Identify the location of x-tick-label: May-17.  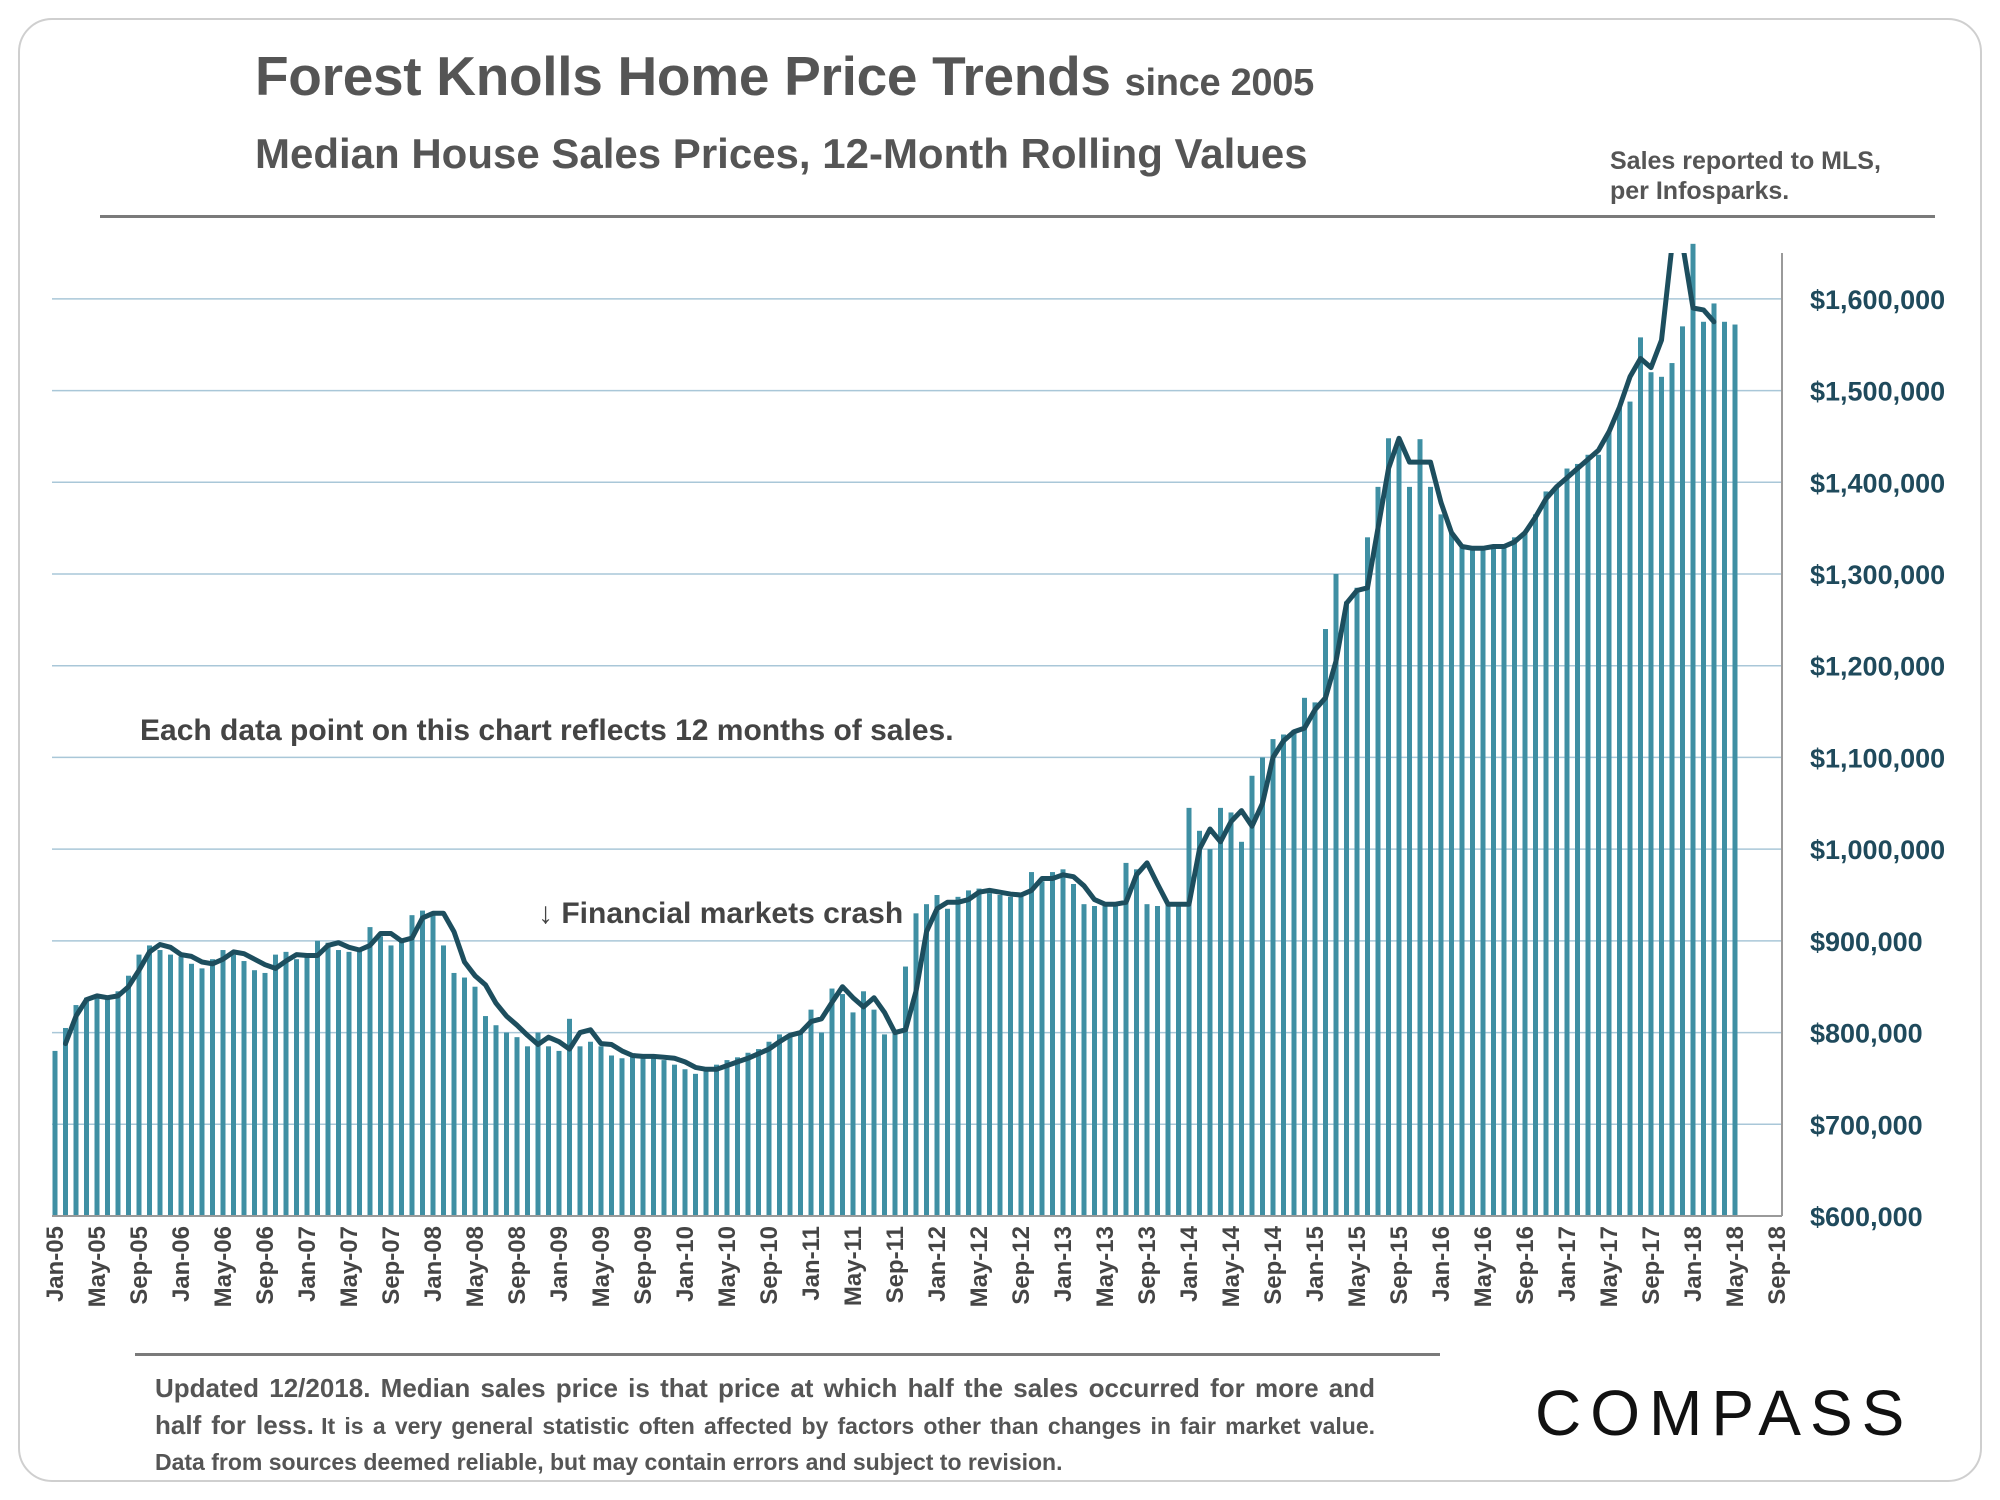
(1609, 1266).